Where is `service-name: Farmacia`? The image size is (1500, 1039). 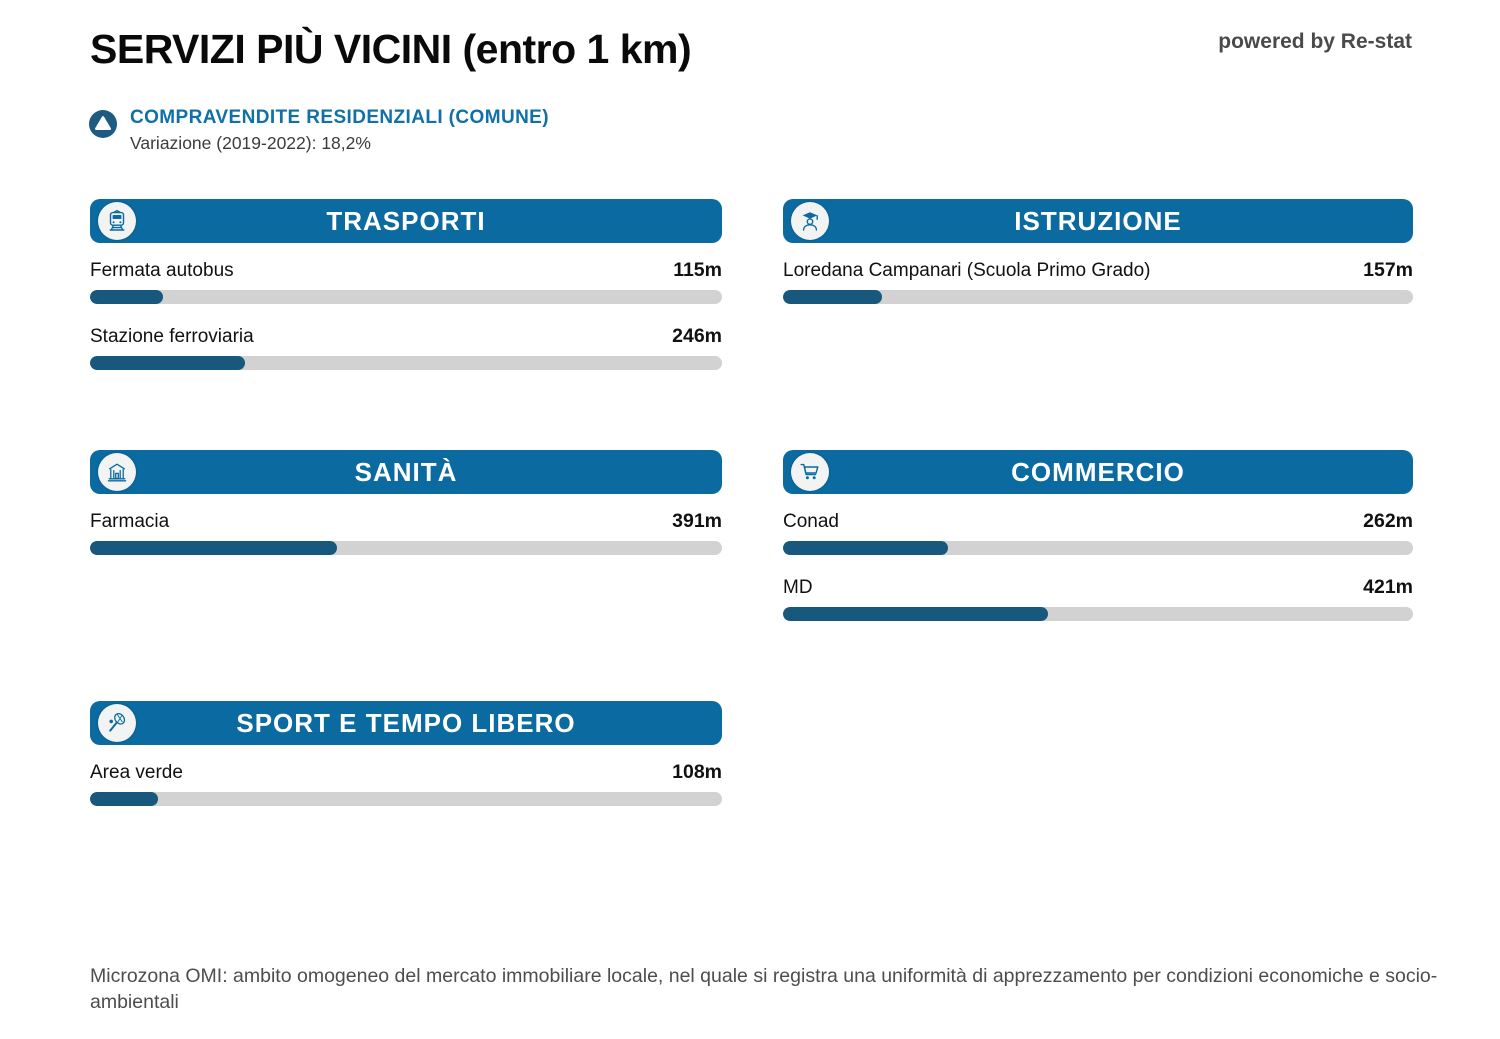 service-name: Farmacia is located at coordinates (130, 521).